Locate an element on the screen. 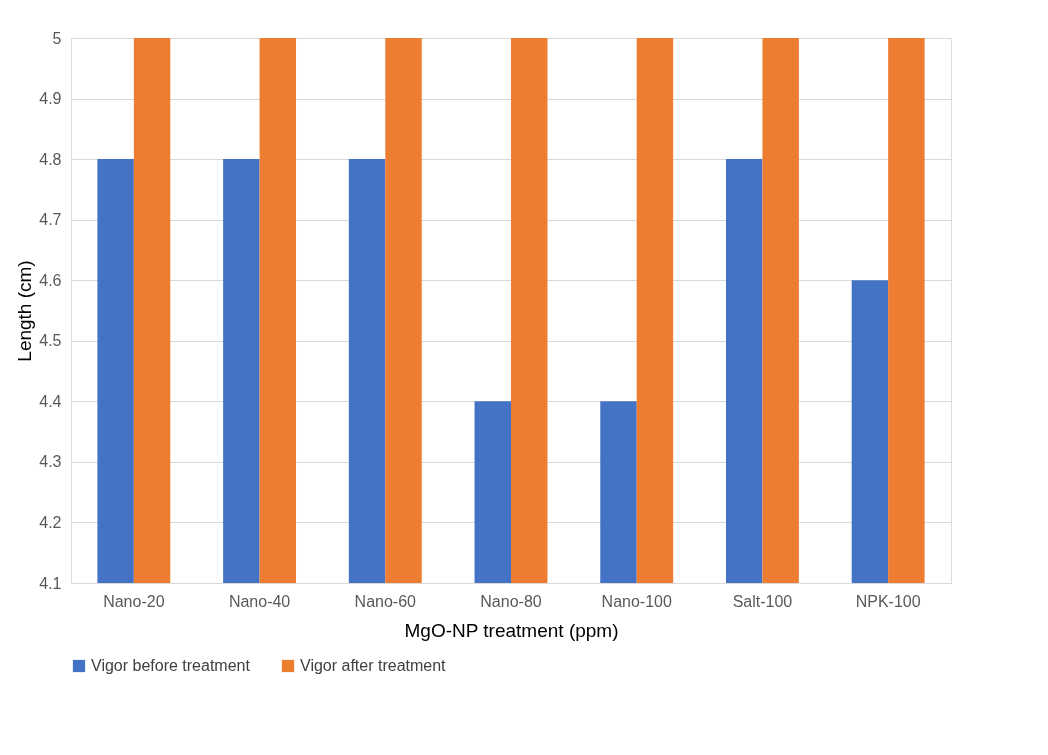 This screenshot has width=1048, height=755. x-axis-title: MgO-NP treatment (ppm) is located at coordinates (511, 630).